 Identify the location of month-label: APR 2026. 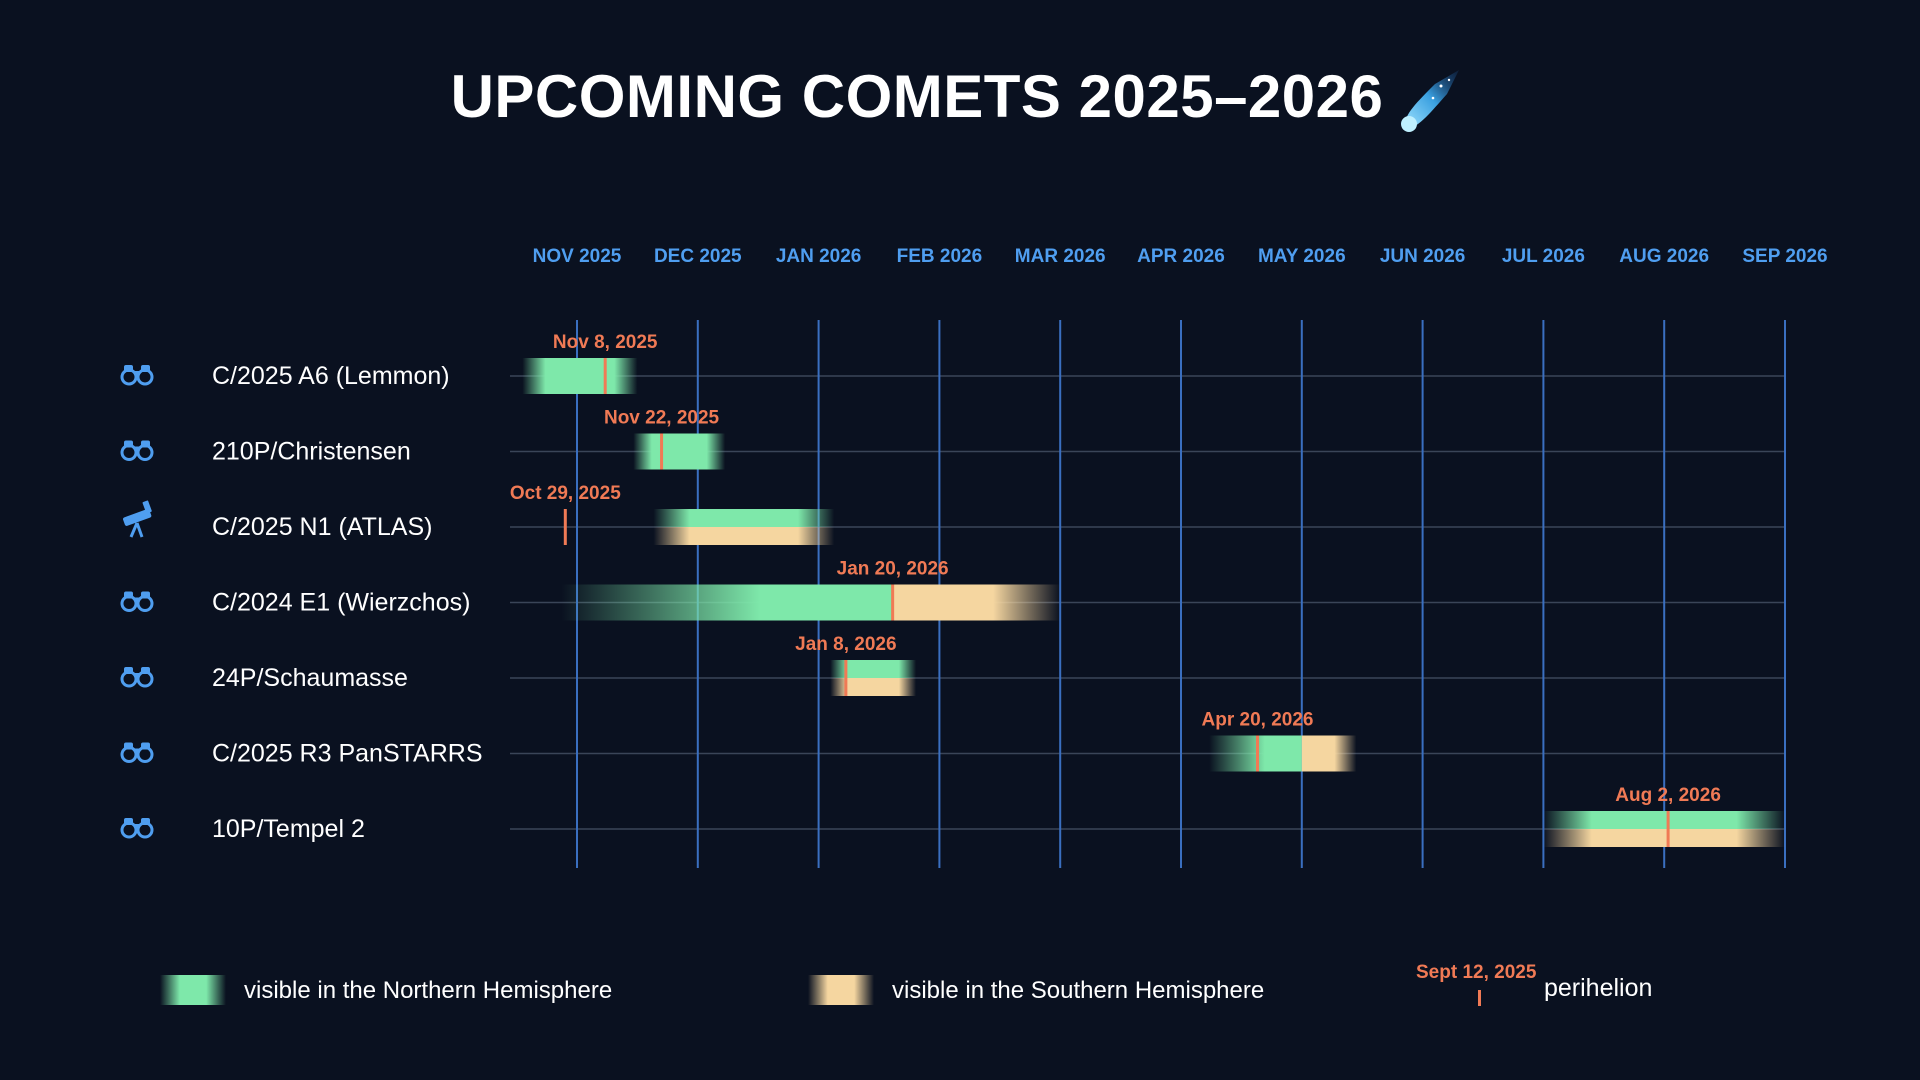
(1181, 256).